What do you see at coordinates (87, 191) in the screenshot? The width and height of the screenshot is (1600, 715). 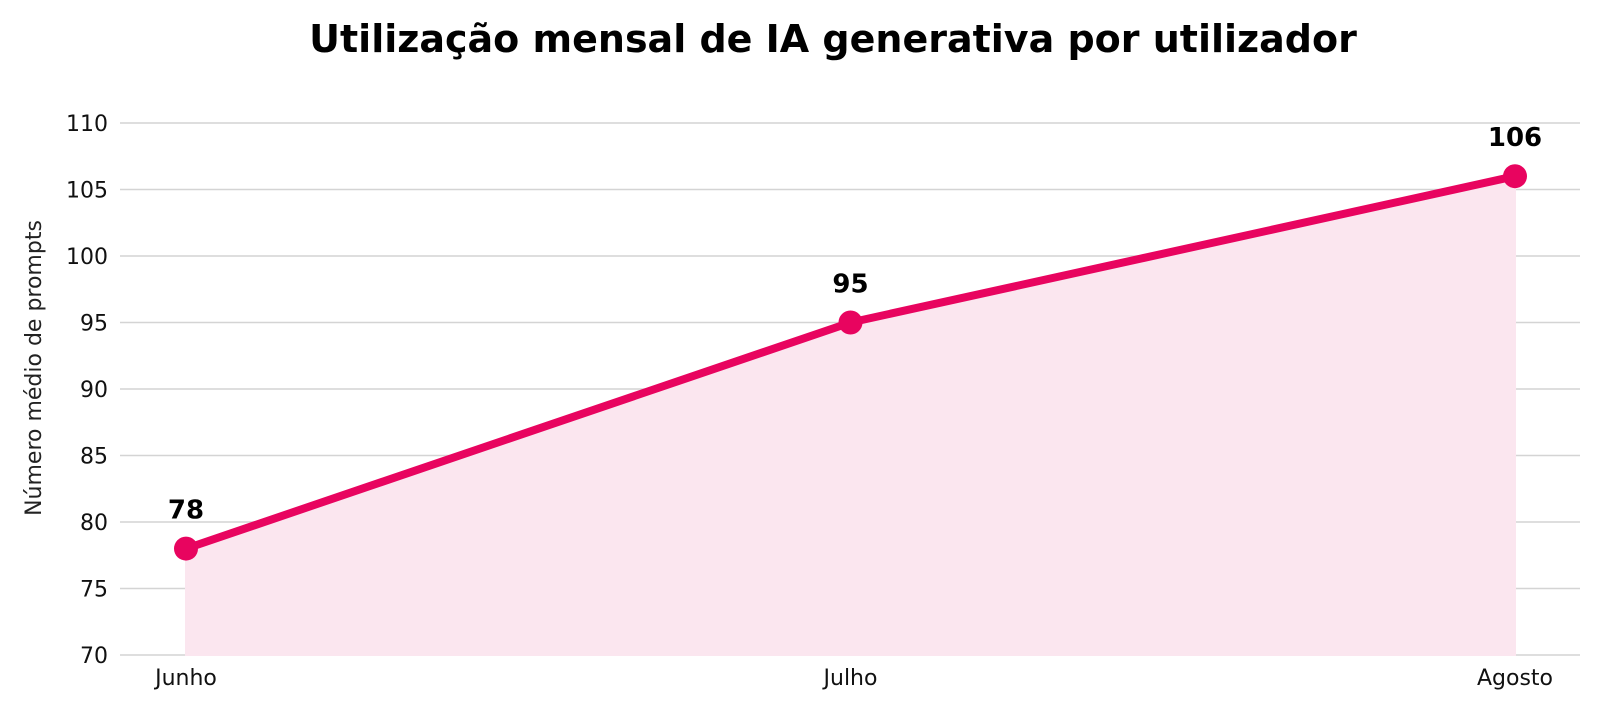 I see `y-tick-label: 105` at bounding box center [87, 191].